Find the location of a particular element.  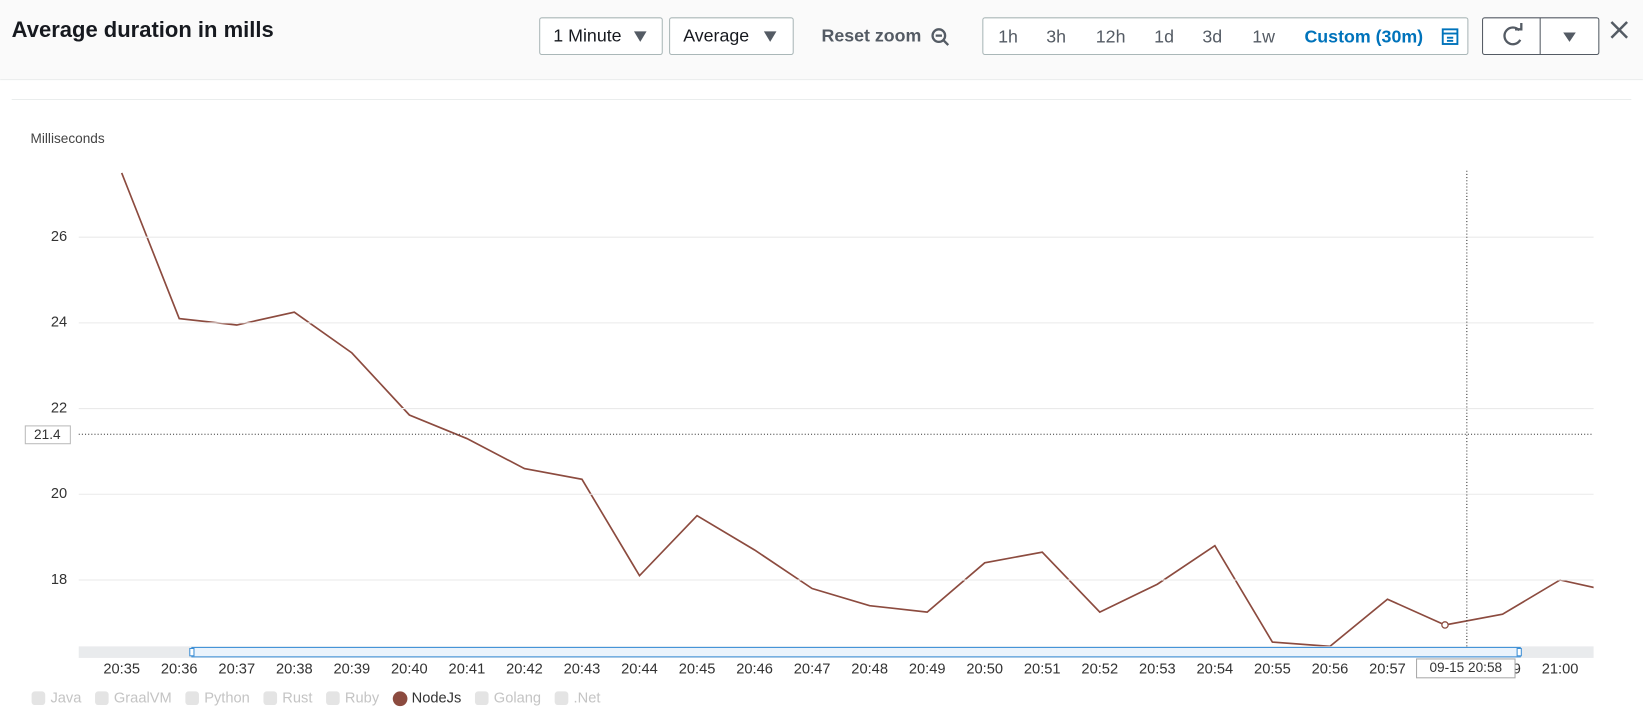

range-button: 1d is located at coordinates (1164, 36).